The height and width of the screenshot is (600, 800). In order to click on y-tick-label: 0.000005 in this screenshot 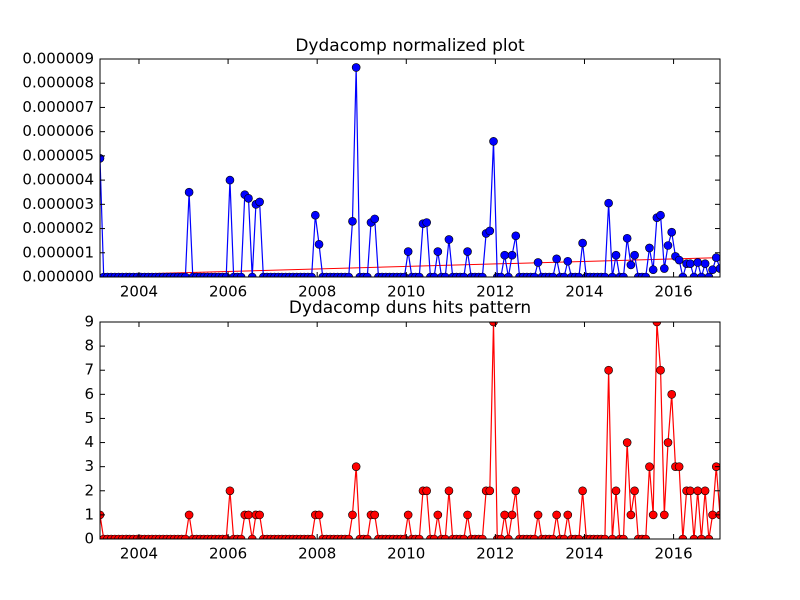, I will do `click(58, 155)`.